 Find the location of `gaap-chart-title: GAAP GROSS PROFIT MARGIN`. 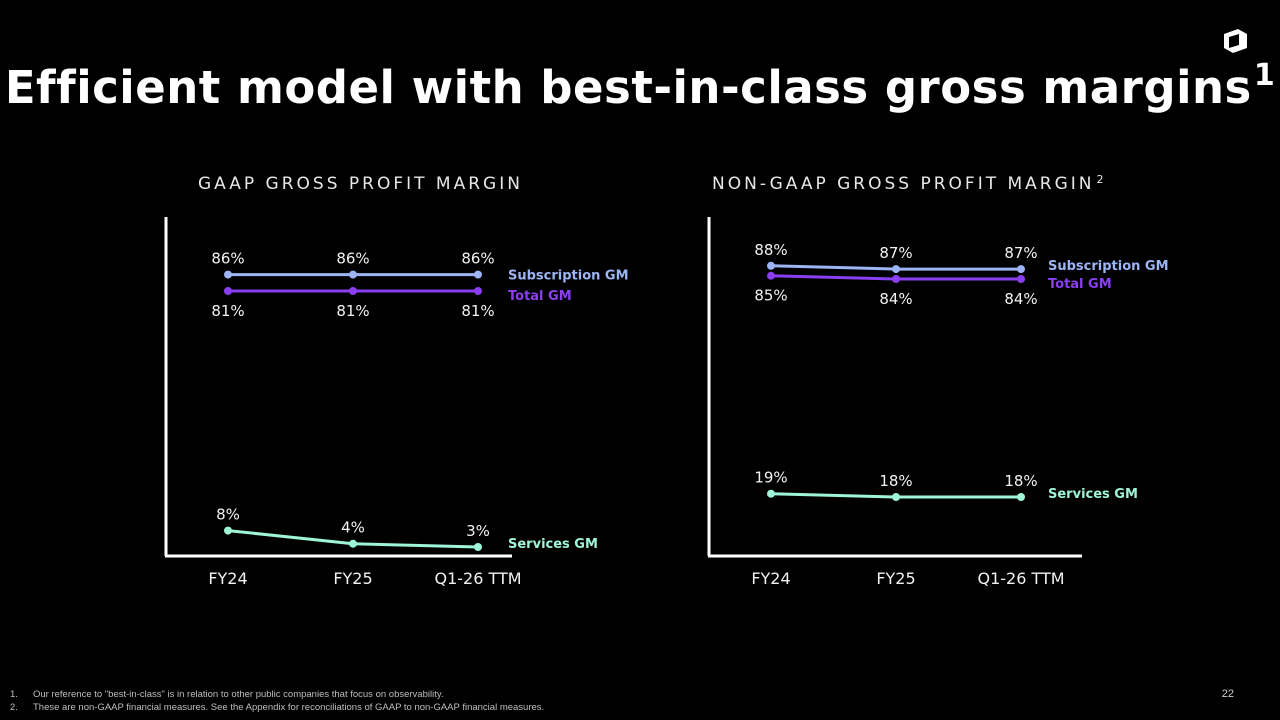

gaap-chart-title: GAAP GROSS PROFIT MARGIN is located at coordinates (360, 184).